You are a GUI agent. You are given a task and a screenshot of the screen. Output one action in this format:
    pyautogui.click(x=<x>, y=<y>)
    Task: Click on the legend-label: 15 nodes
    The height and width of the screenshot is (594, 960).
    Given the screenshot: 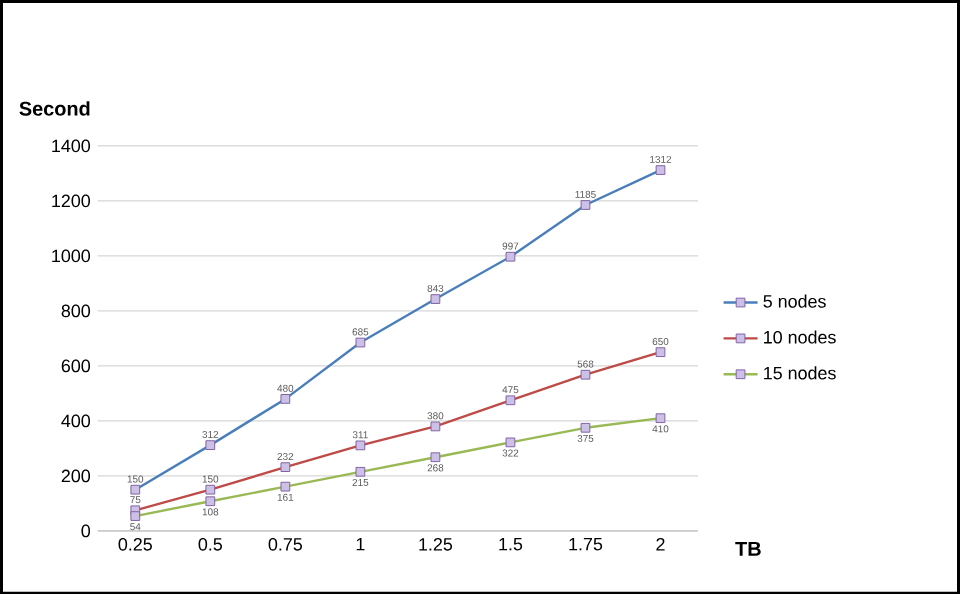 What is the action you would take?
    pyautogui.click(x=800, y=372)
    